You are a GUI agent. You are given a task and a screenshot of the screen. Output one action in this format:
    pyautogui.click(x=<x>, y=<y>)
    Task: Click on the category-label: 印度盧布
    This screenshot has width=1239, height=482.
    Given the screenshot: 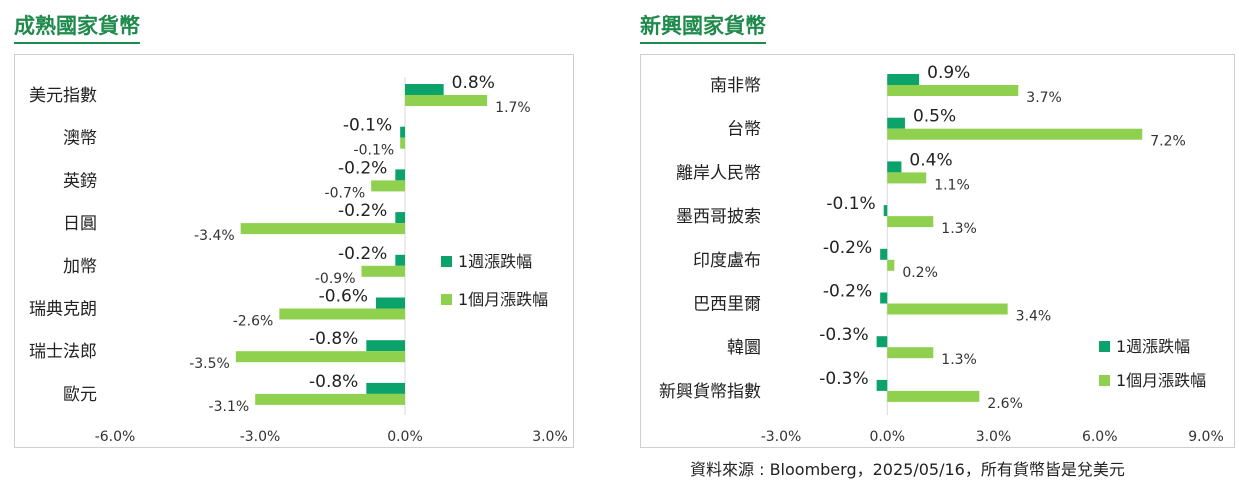 What is the action you would take?
    pyautogui.click(x=727, y=261)
    